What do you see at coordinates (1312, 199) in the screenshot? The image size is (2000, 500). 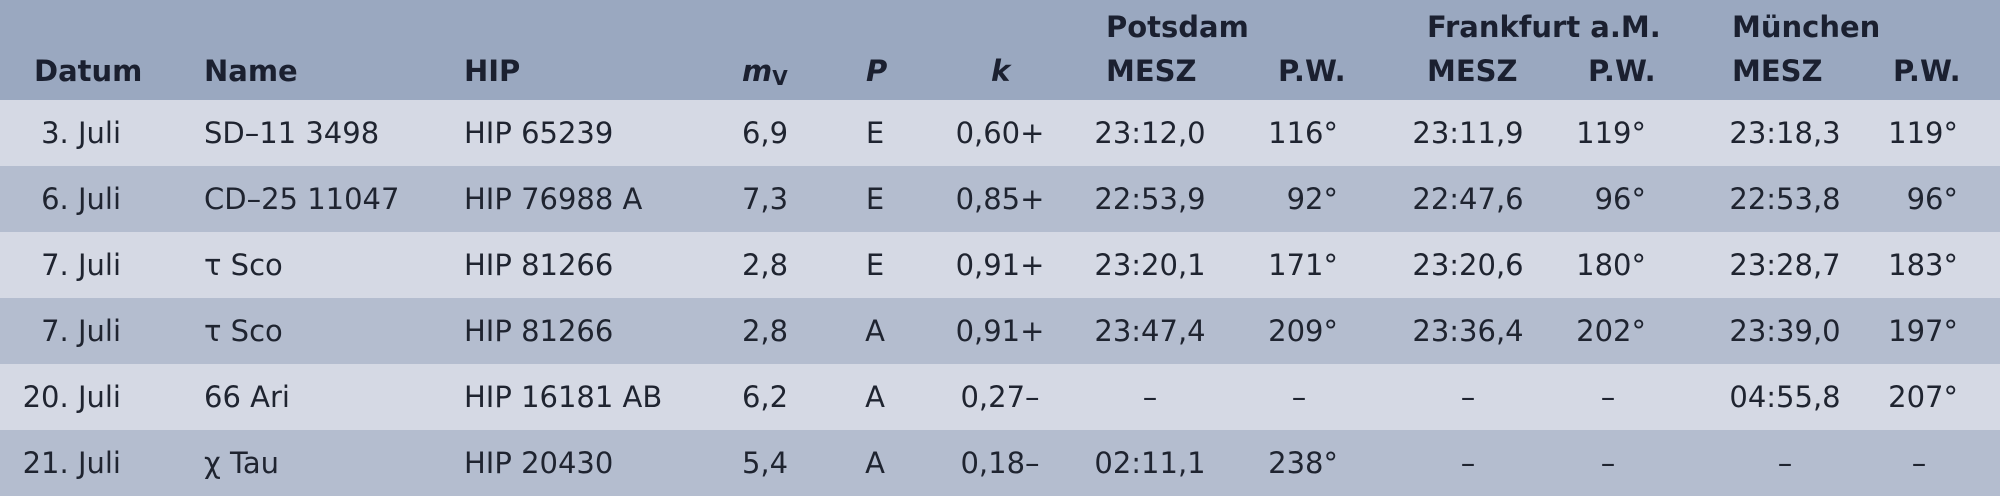 I see `cell-potsdam-pw: 92°` at bounding box center [1312, 199].